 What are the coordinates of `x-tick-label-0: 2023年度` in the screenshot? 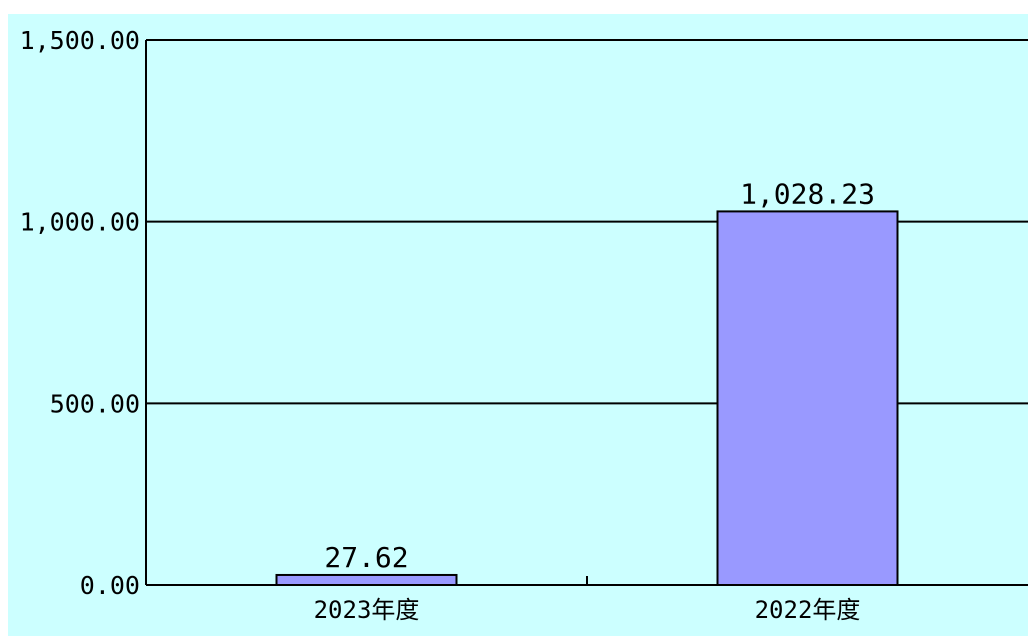 It's located at (367, 610).